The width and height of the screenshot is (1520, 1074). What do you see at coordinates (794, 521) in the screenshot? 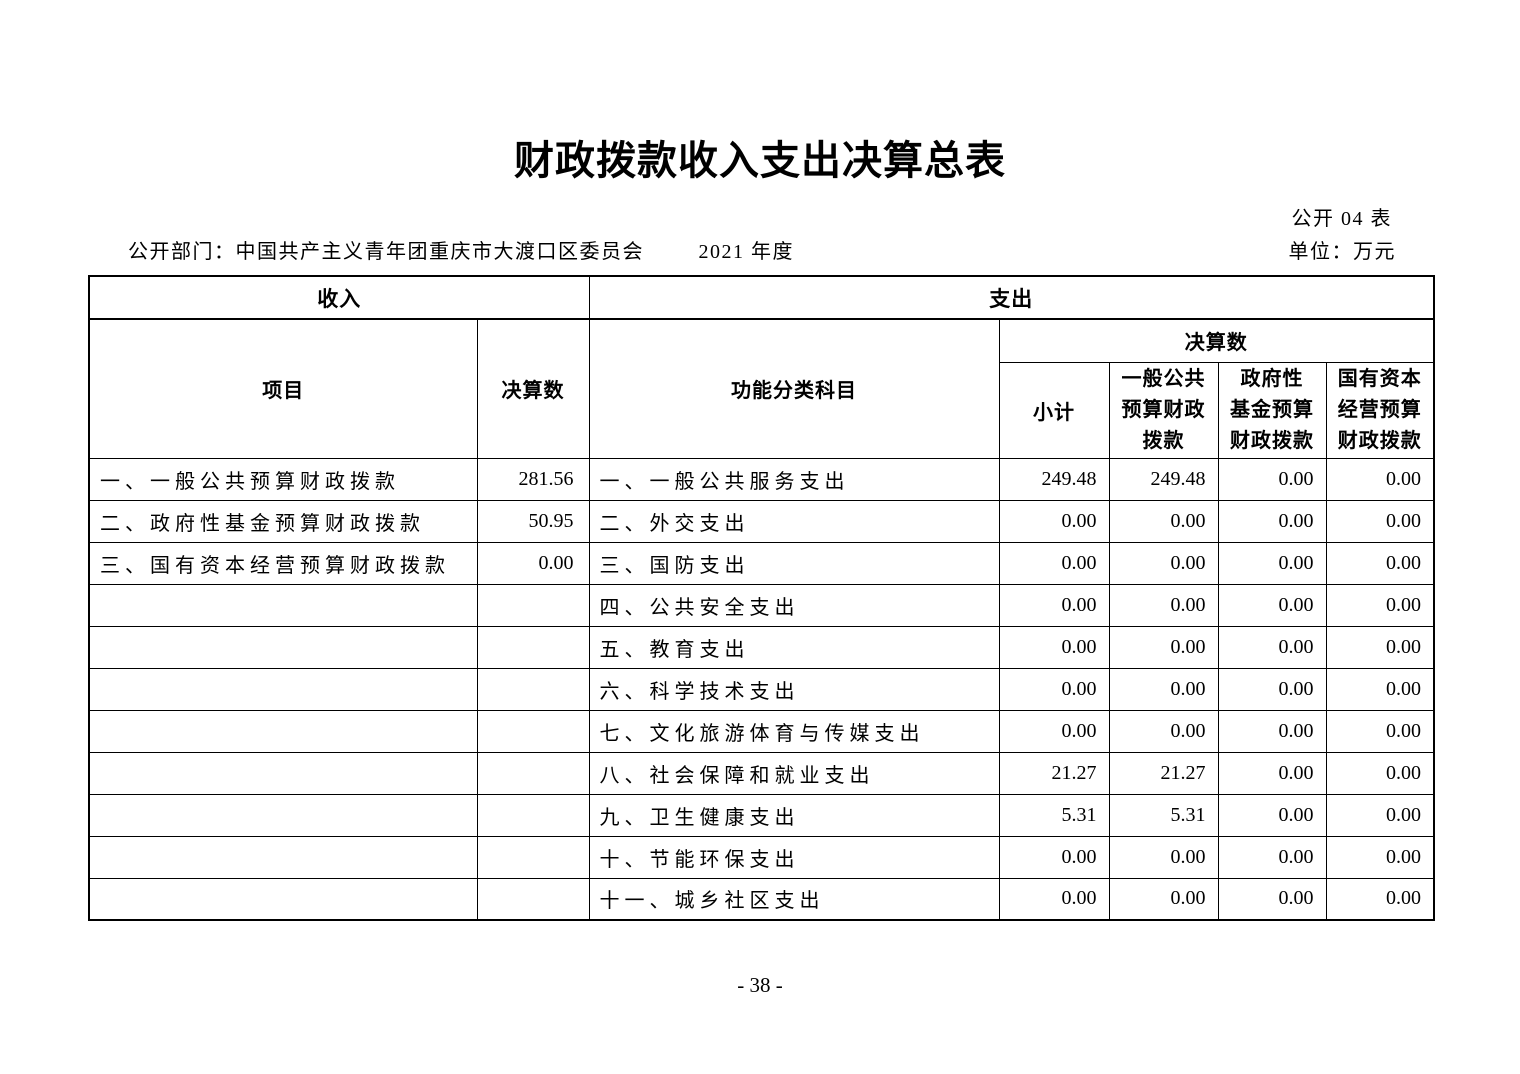
I see `expense-subject-cell: 二、外交支出` at bounding box center [794, 521].